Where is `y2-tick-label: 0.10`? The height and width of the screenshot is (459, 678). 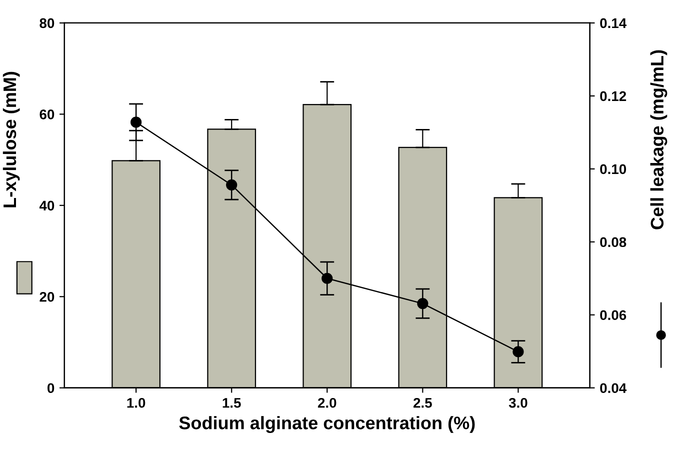 y2-tick-label: 0.10 is located at coordinates (613, 169).